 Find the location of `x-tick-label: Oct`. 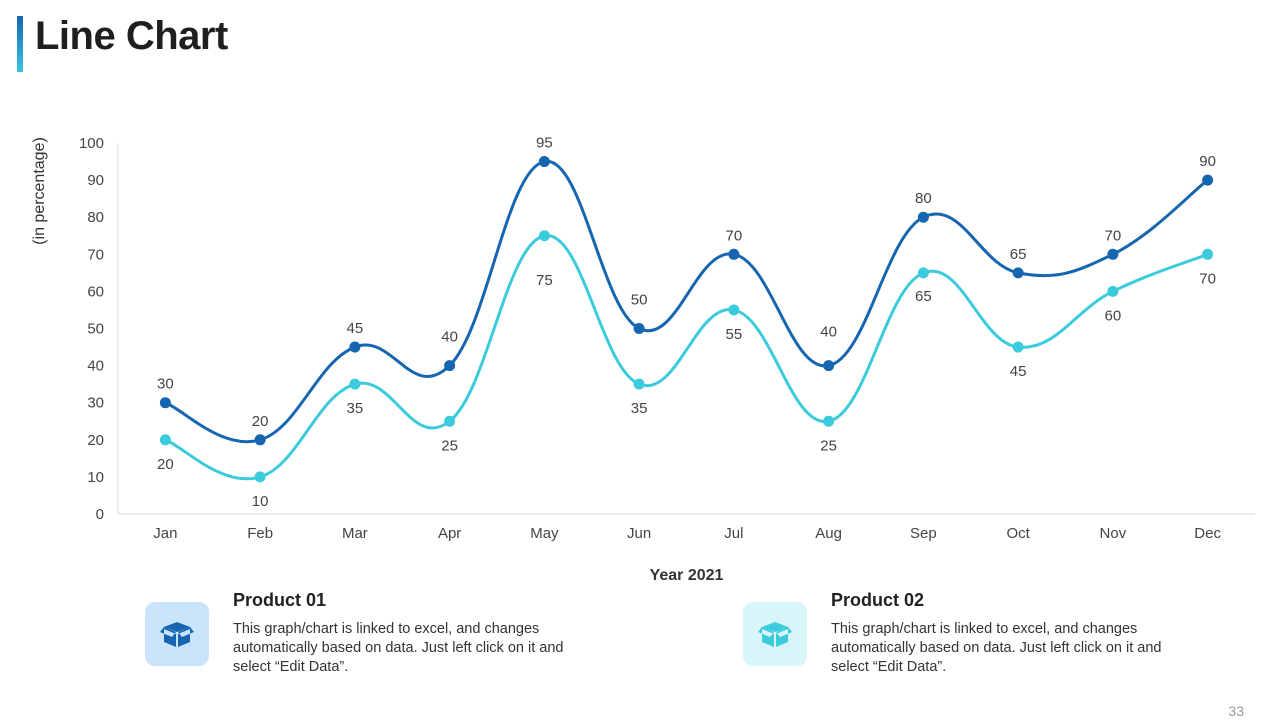

x-tick-label: Oct is located at coordinates (1018, 533).